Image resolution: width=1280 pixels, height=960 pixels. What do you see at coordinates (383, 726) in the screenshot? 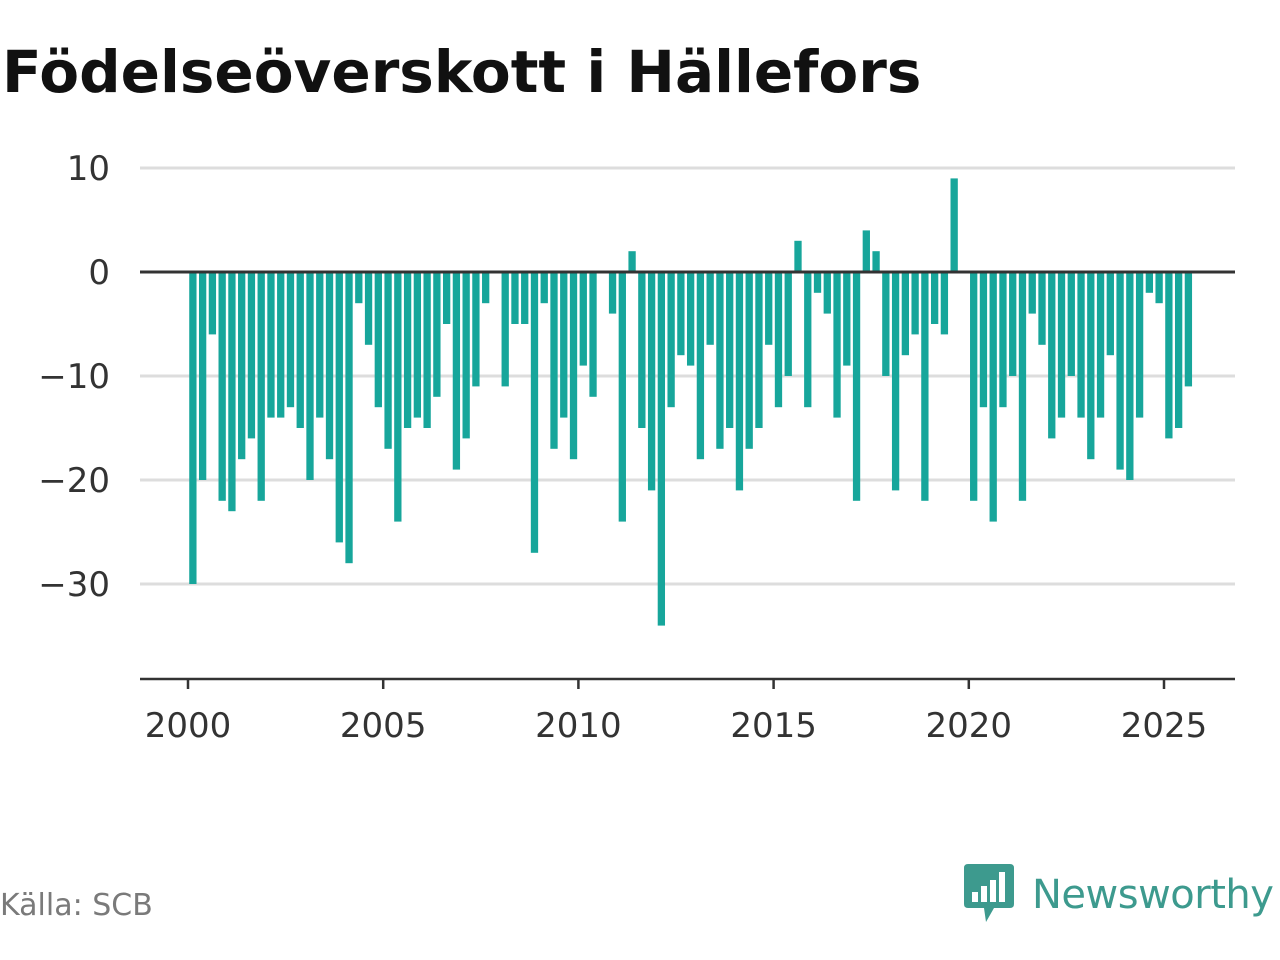
I see `x-tick-label: 2005` at bounding box center [383, 726].